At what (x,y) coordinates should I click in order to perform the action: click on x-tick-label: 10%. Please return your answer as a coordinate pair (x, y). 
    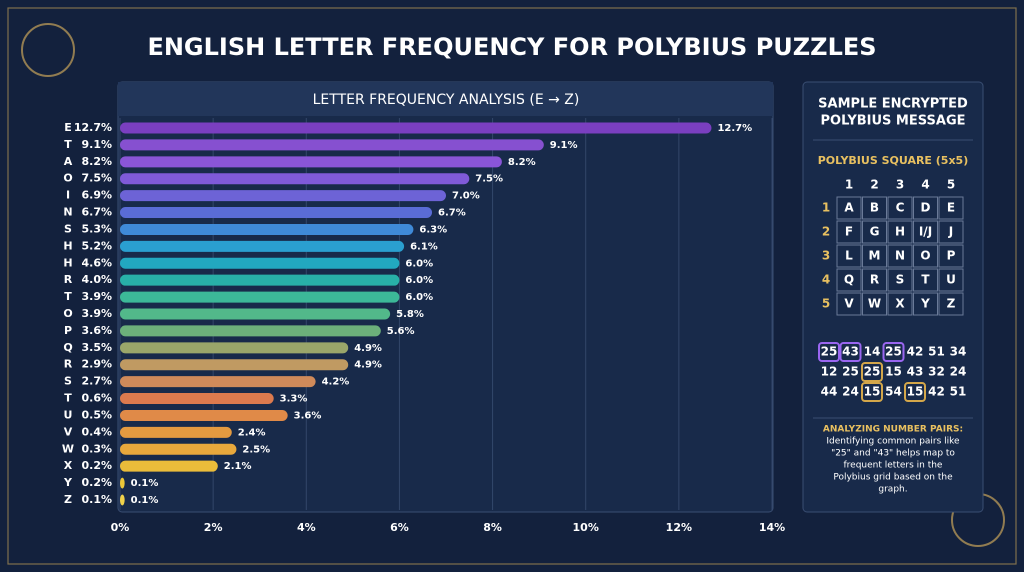
    Looking at the image, I should click on (586, 527).